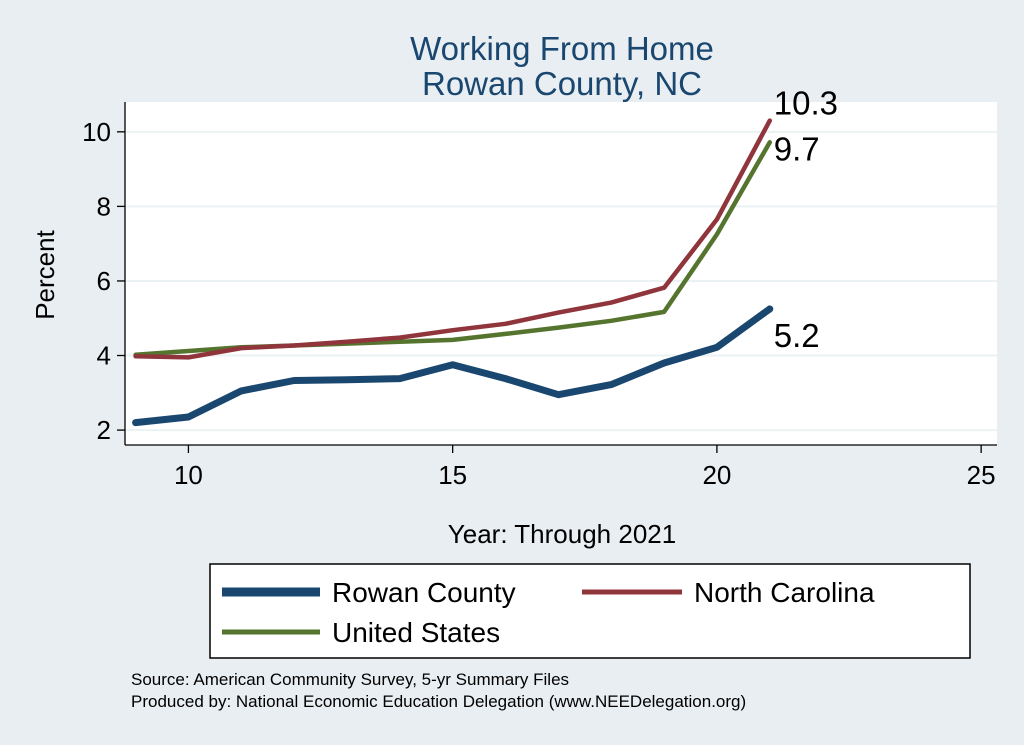  I want to click on series-line-rowan-county, so click(453, 366).